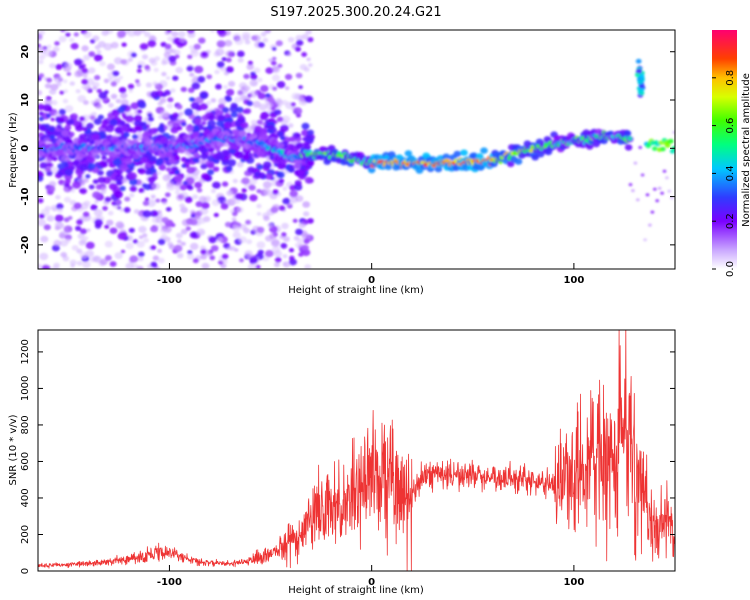  Describe the element at coordinates (745, 150) in the screenshot. I see `colorbar-label: Normalized spectral amplitude` at that location.